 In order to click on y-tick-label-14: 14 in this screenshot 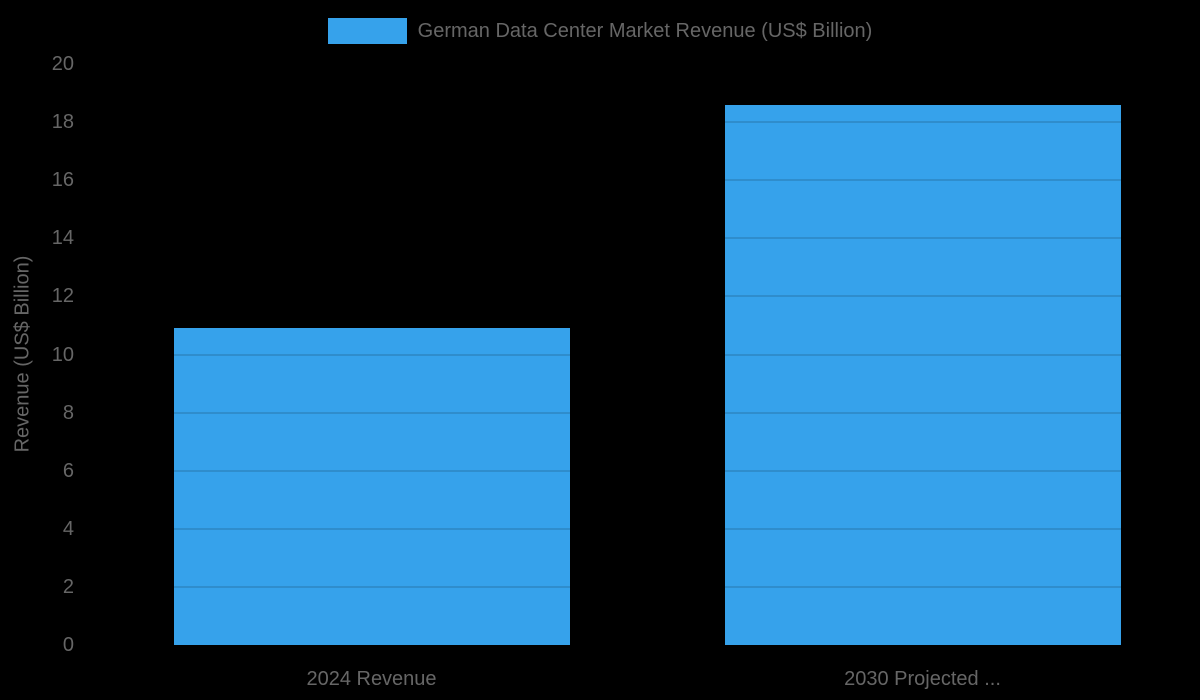, I will do `click(62, 238)`.